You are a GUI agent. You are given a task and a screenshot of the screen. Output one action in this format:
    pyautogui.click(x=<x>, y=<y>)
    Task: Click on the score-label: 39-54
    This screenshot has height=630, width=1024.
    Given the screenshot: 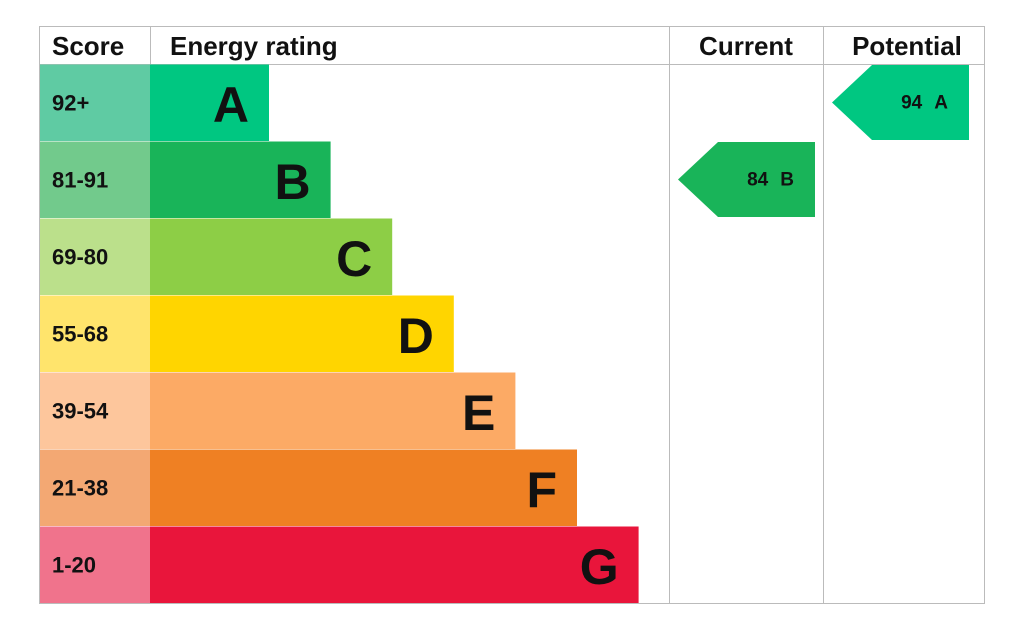 What is the action you would take?
    pyautogui.click(x=80, y=411)
    